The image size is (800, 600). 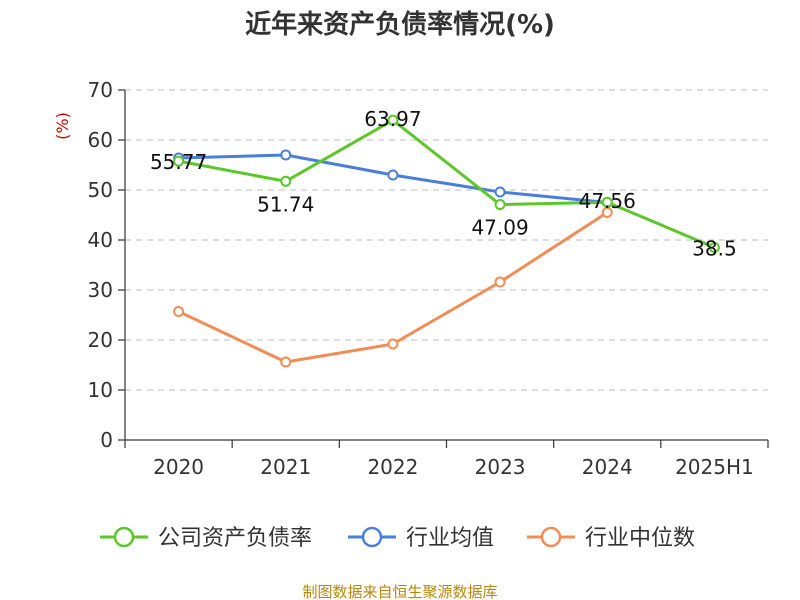 I want to click on legend: 公司资产负债率 行业均值 行业中位数, so click(x=397, y=538).